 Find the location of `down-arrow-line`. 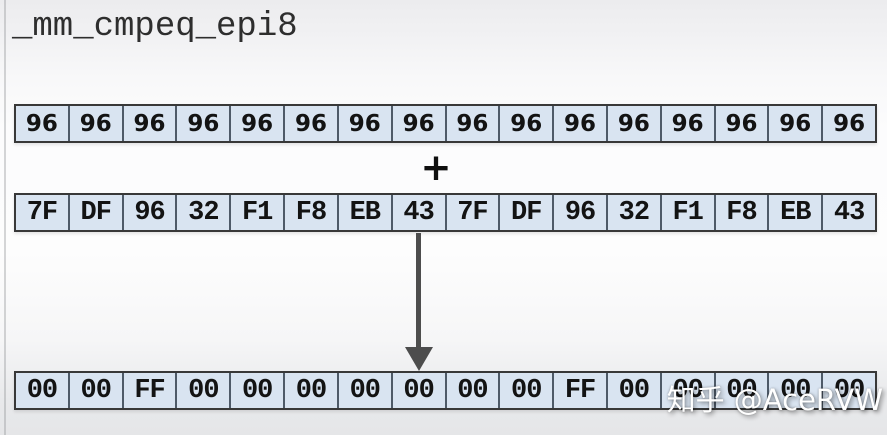

down-arrow-line is located at coordinates (418, 291).